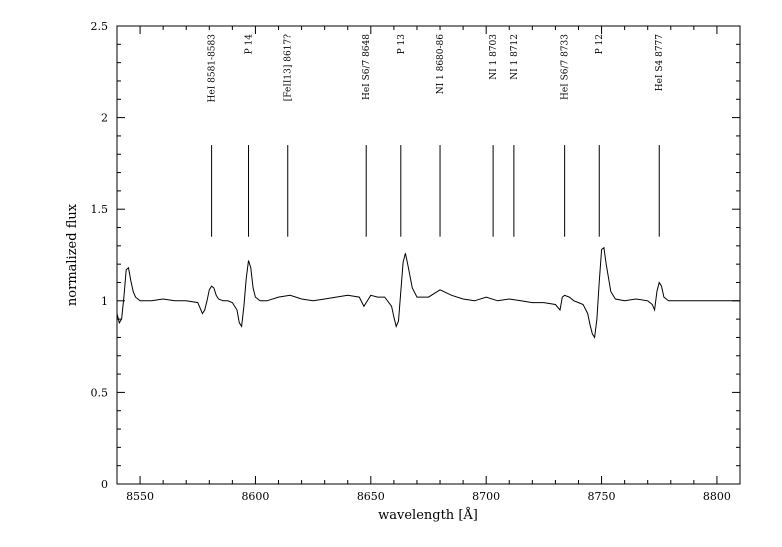 Image resolution: width=782 pixels, height=547 pixels. What do you see at coordinates (104, 118) in the screenshot?
I see `y-tick-label: 2` at bounding box center [104, 118].